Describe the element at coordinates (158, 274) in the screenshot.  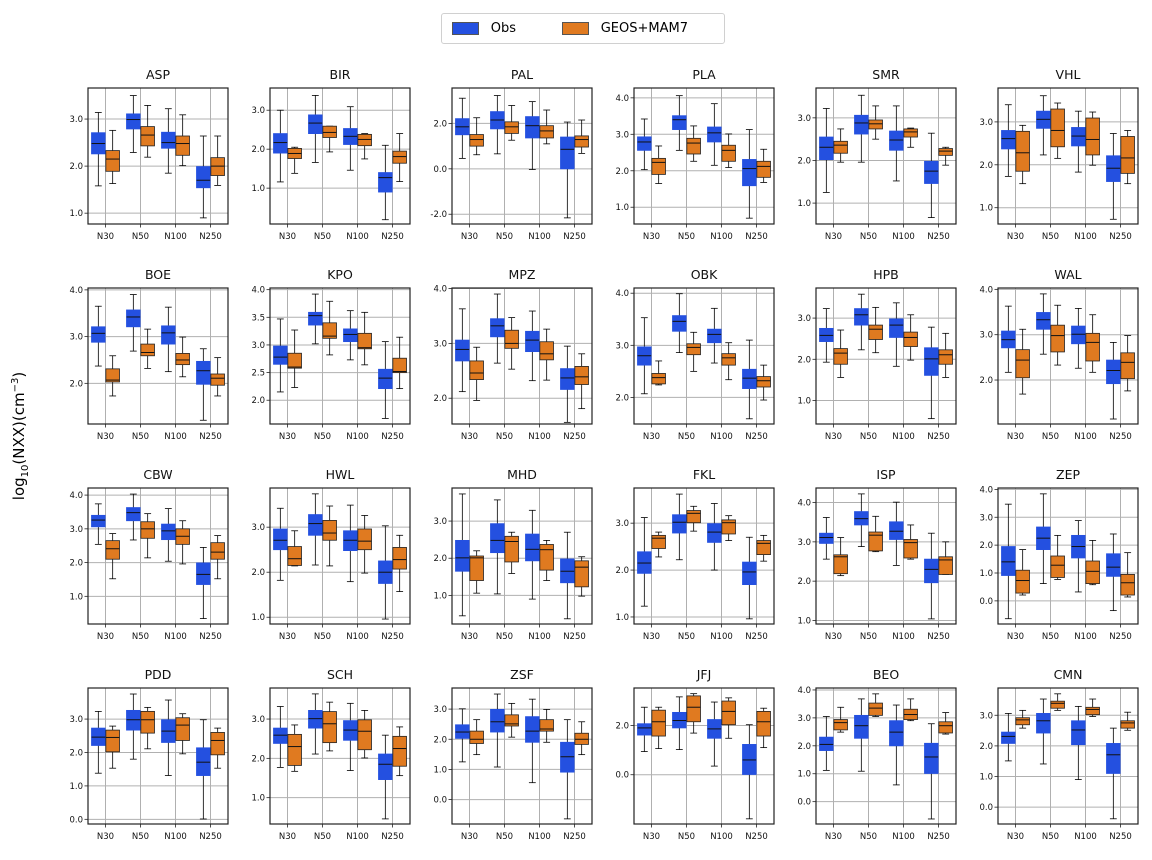
I see `panel-title: BOE` at that location.